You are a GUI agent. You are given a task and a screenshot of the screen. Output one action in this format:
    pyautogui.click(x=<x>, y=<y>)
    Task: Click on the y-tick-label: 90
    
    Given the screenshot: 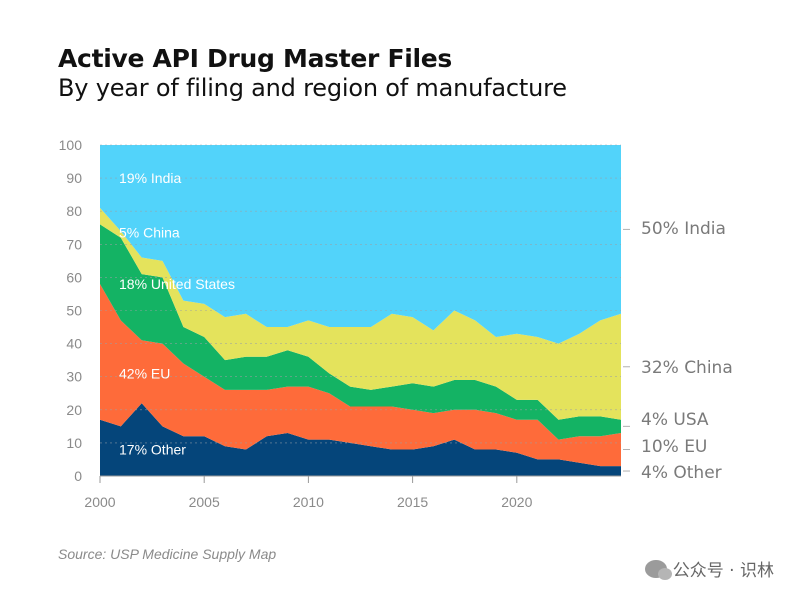 What is the action you would take?
    pyautogui.click(x=74, y=178)
    